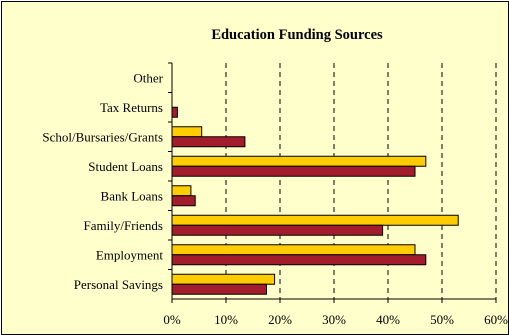  I want to click on x-tick-label: 20%, so click(280, 319).